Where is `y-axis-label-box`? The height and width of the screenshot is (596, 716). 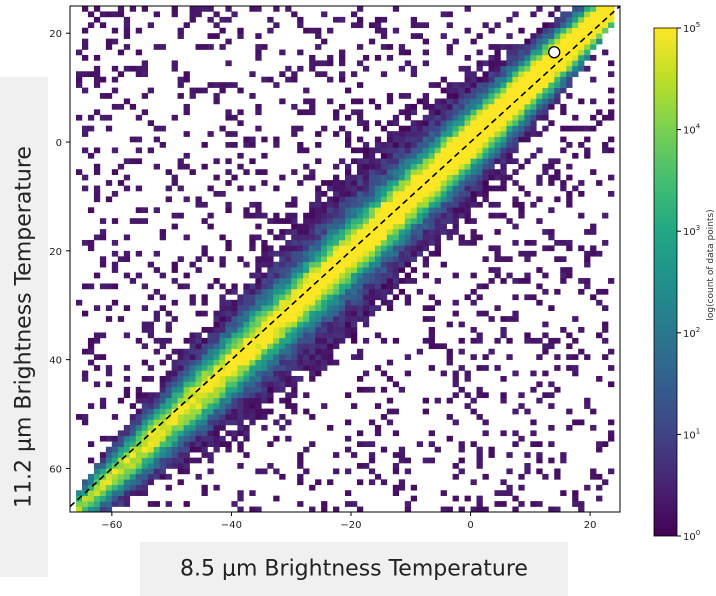
y-axis-label-box is located at coordinates (24, 327).